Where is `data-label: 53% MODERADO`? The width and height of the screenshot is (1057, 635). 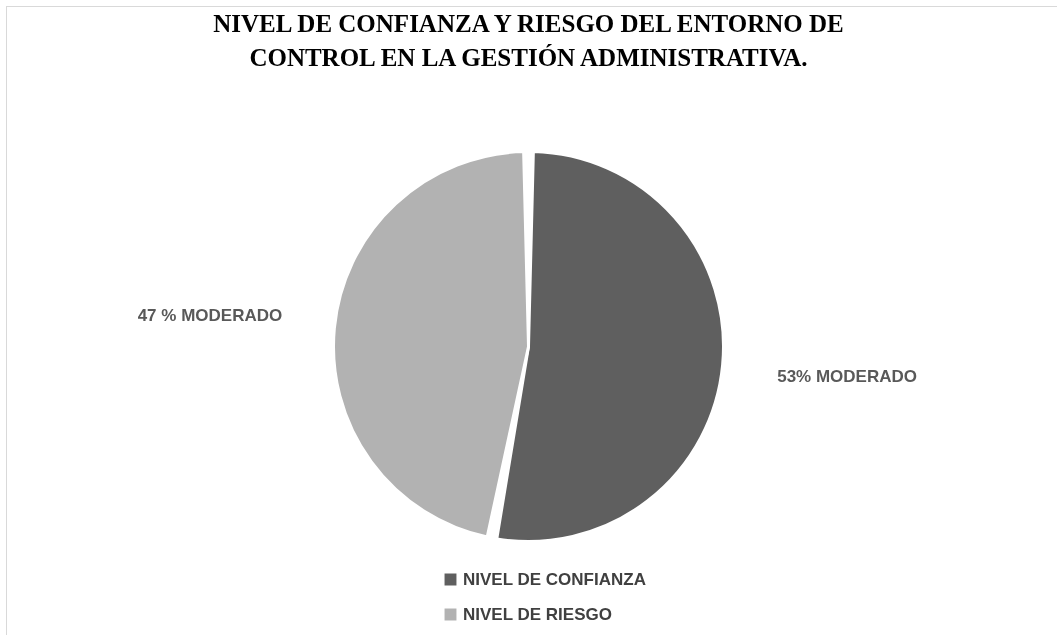 data-label: 53% MODERADO is located at coordinates (847, 376).